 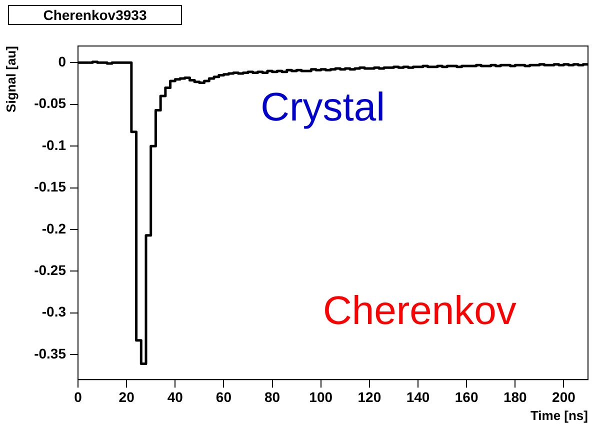 What do you see at coordinates (10, 79) in the screenshot?
I see `y-axis-title: Signal [au]` at bounding box center [10, 79].